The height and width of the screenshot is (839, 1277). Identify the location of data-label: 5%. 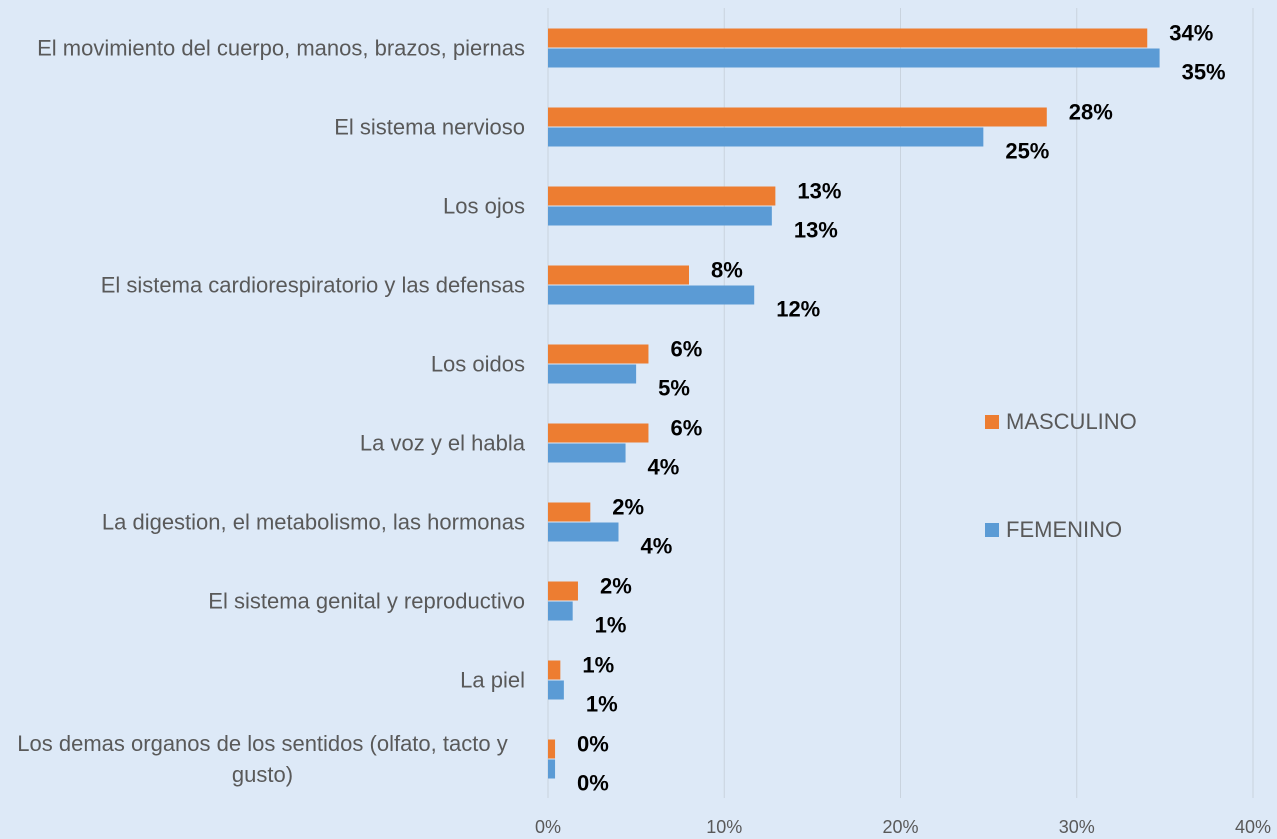
(674, 387).